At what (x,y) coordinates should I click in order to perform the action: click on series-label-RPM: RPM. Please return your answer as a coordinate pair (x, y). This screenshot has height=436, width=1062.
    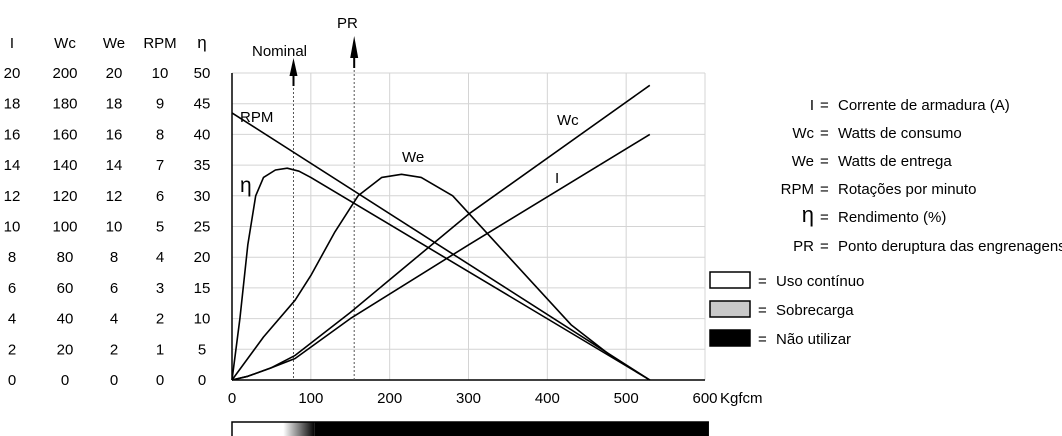
    Looking at the image, I should click on (256, 117).